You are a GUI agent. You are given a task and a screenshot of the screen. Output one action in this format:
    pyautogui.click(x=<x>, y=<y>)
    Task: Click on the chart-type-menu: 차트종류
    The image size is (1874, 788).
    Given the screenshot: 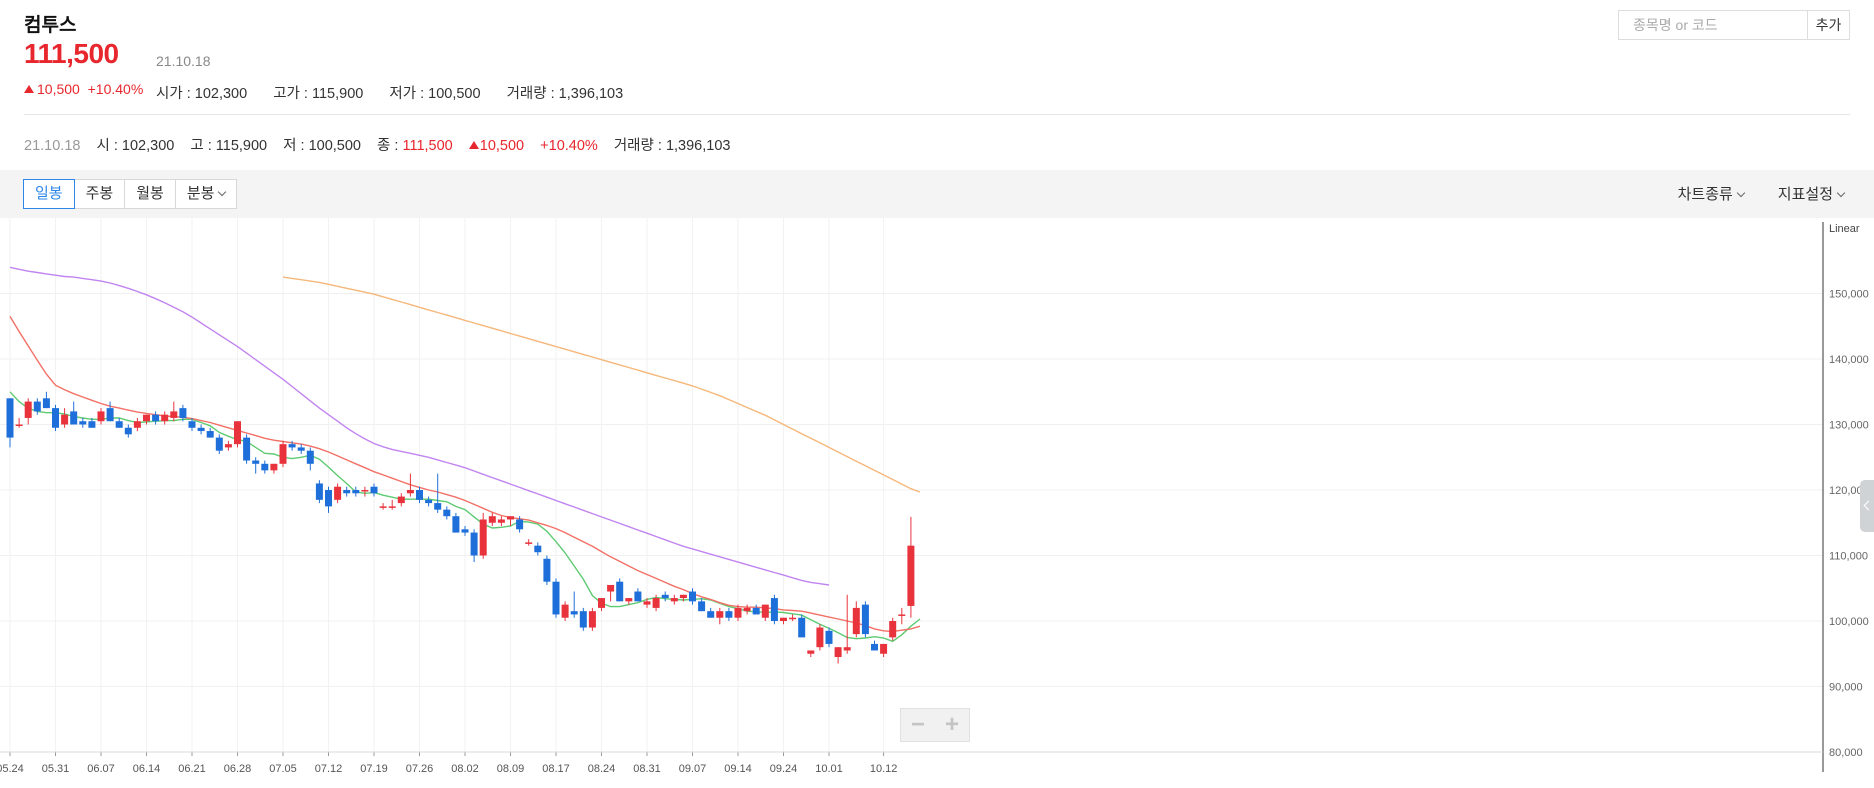 What is the action you would take?
    pyautogui.click(x=1711, y=193)
    